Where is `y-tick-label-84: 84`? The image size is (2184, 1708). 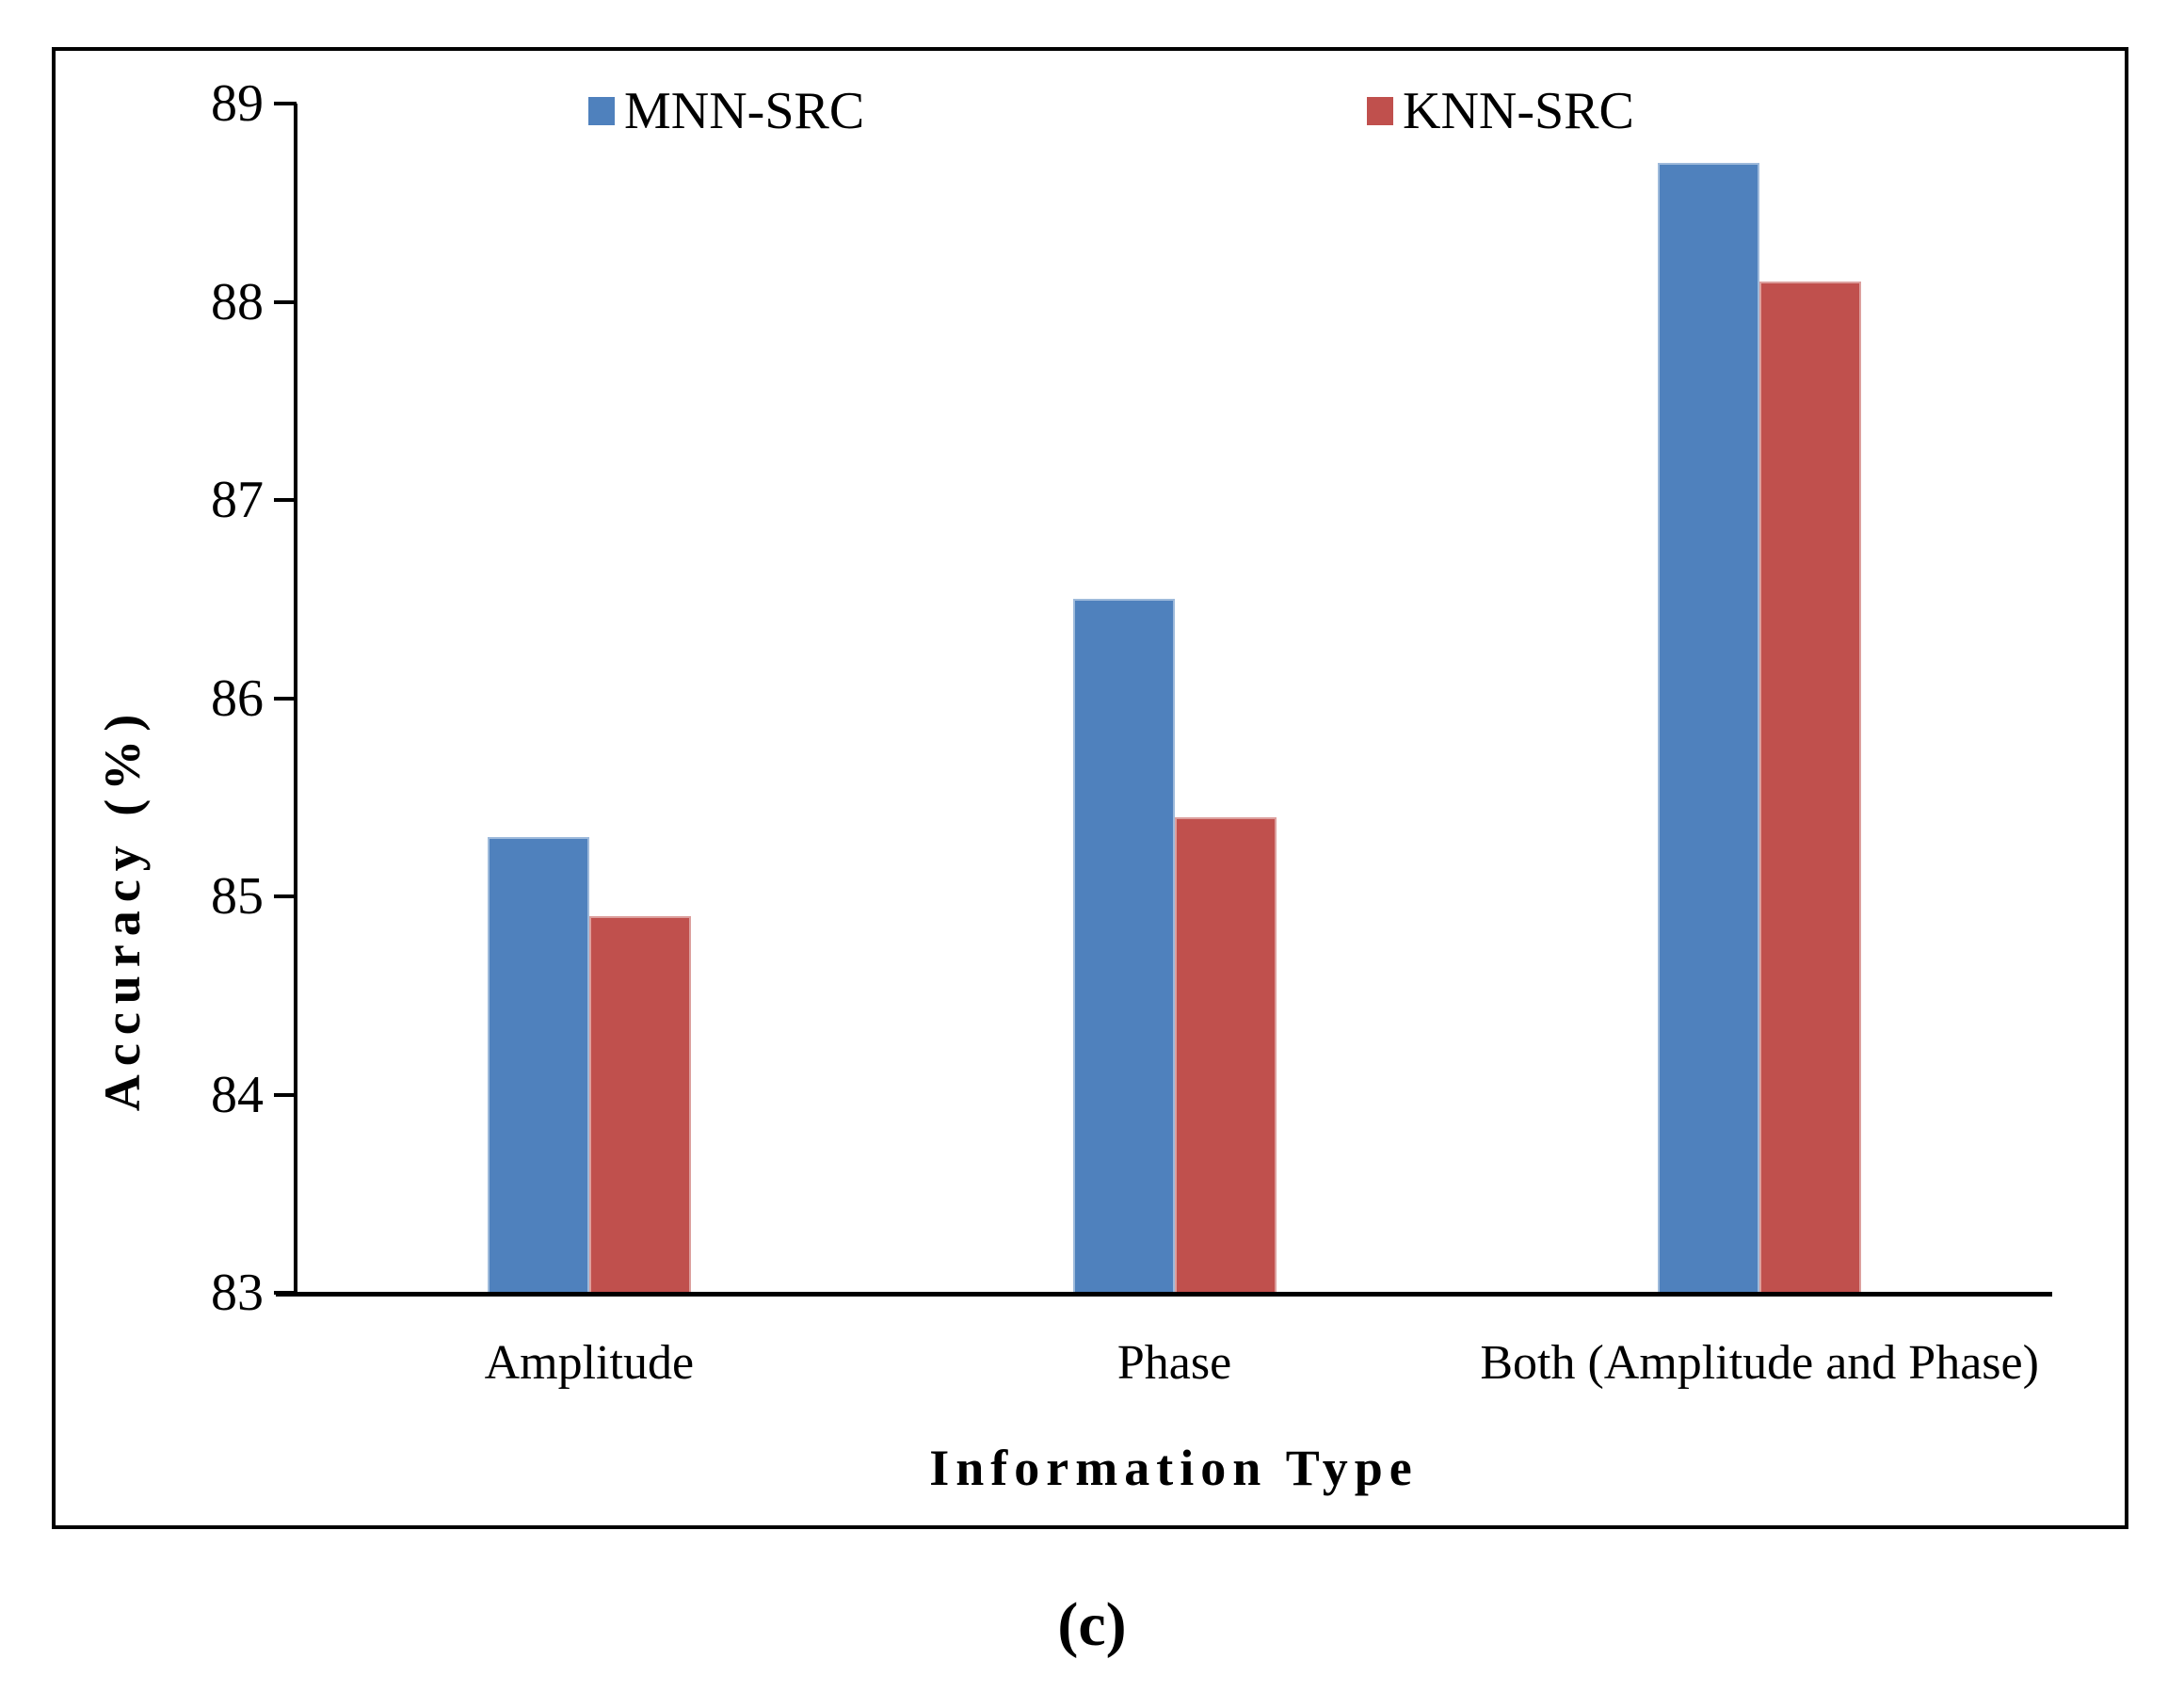
y-tick-label-84: 84 is located at coordinates (237, 1094).